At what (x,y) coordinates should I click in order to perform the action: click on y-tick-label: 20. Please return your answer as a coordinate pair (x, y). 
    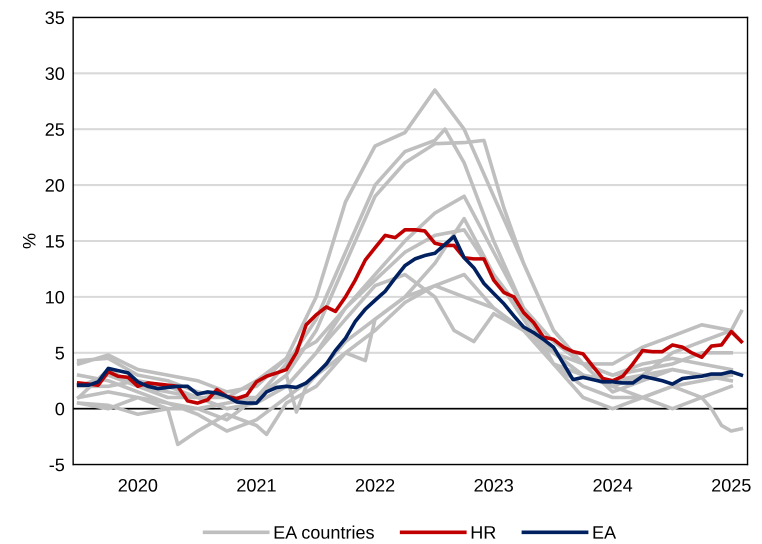
    Looking at the image, I should click on (55, 185).